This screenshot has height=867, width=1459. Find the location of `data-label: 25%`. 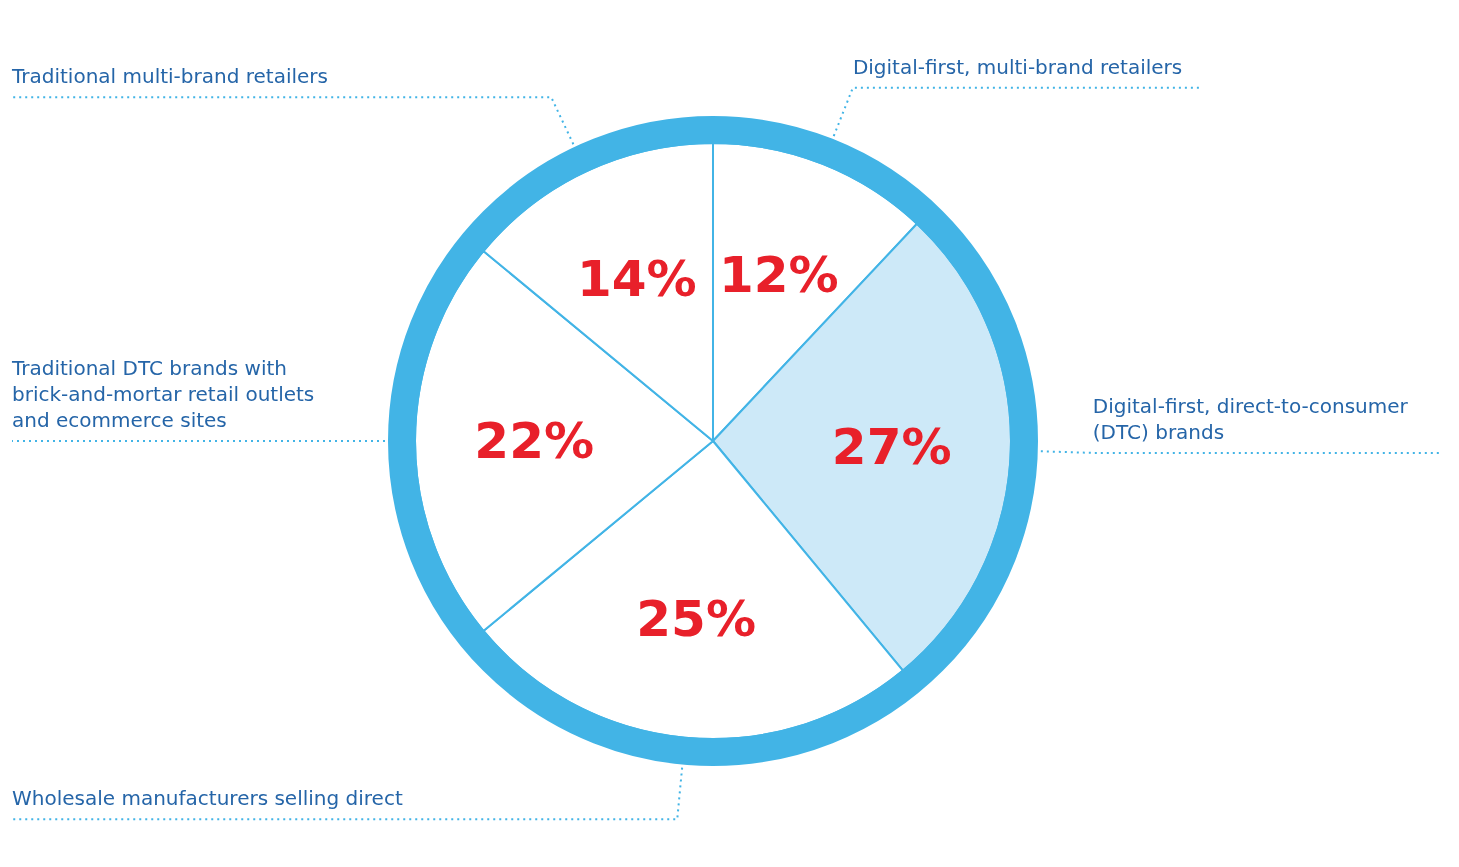

data-label: 25% is located at coordinates (696, 619).